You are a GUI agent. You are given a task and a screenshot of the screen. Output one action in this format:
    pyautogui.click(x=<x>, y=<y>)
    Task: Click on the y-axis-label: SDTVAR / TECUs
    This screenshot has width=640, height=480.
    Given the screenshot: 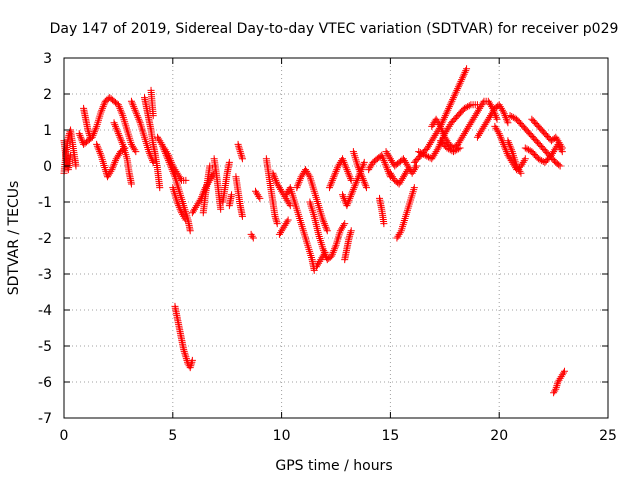 What is the action you would take?
    pyautogui.click(x=14, y=238)
    